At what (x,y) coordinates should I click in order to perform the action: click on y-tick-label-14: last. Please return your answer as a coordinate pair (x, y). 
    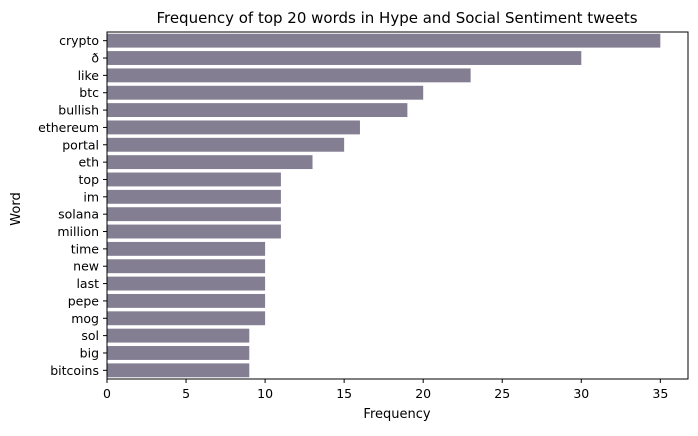
    Looking at the image, I should click on (87, 283).